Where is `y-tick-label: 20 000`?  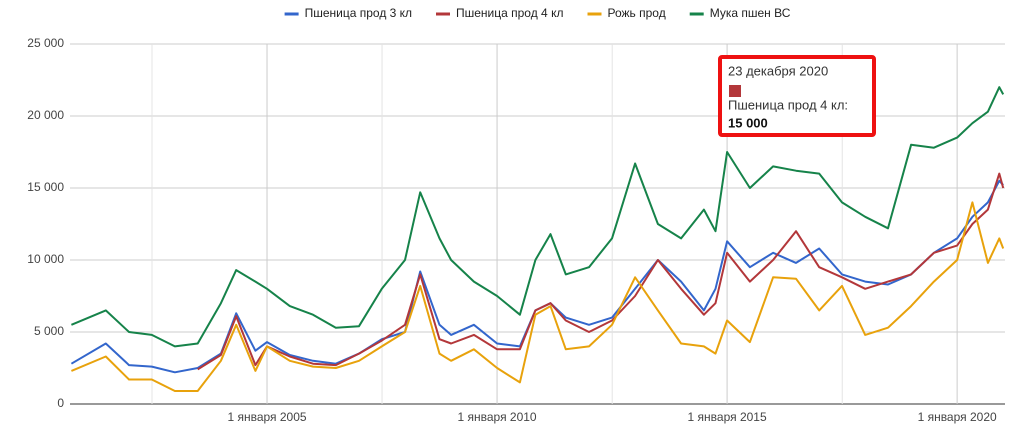
y-tick-label: 20 000 is located at coordinates (45, 115).